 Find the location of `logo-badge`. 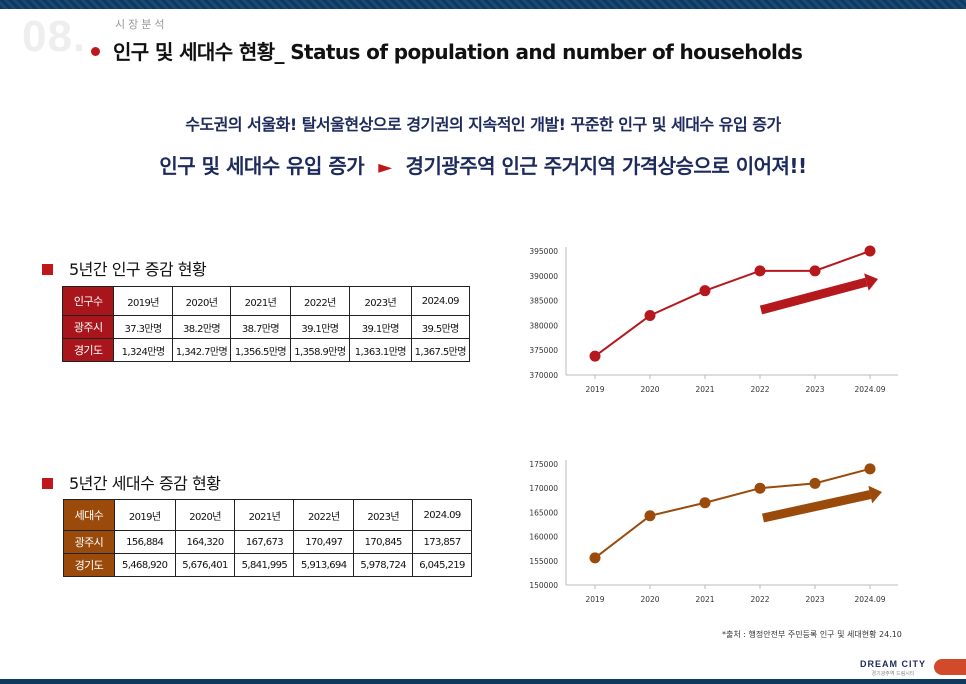

logo-badge is located at coordinates (950, 667).